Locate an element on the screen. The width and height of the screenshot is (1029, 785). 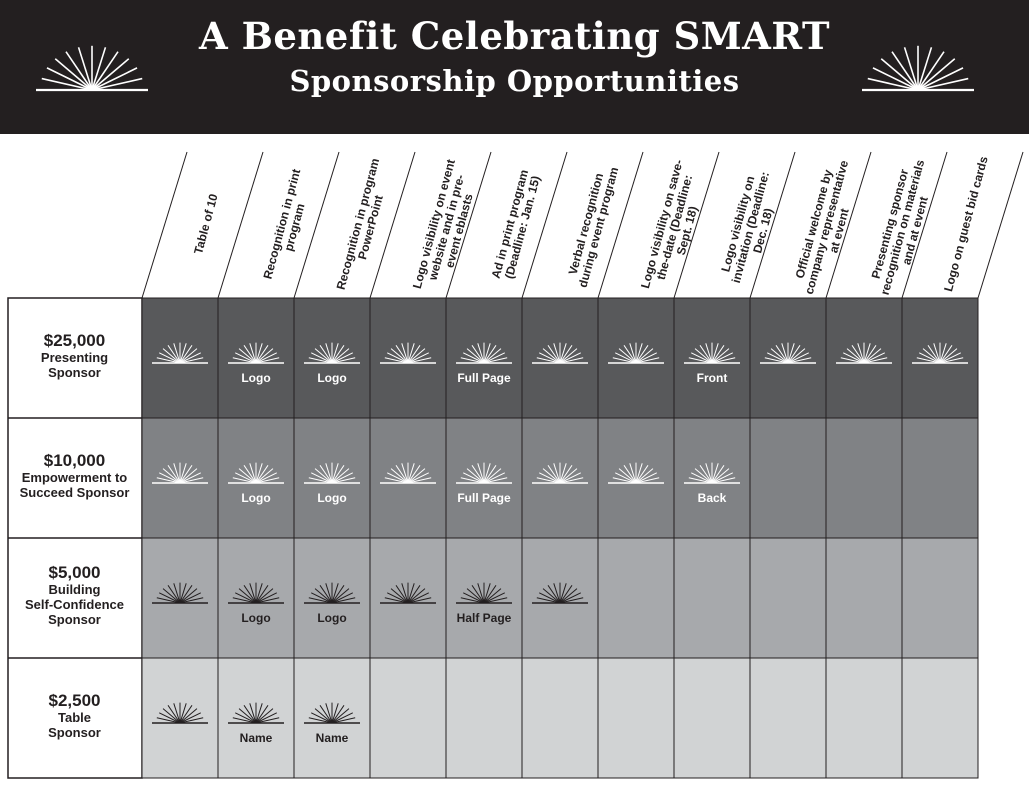
page-title: A Benefit Celebrating SMART is located at coordinates (514, 36).